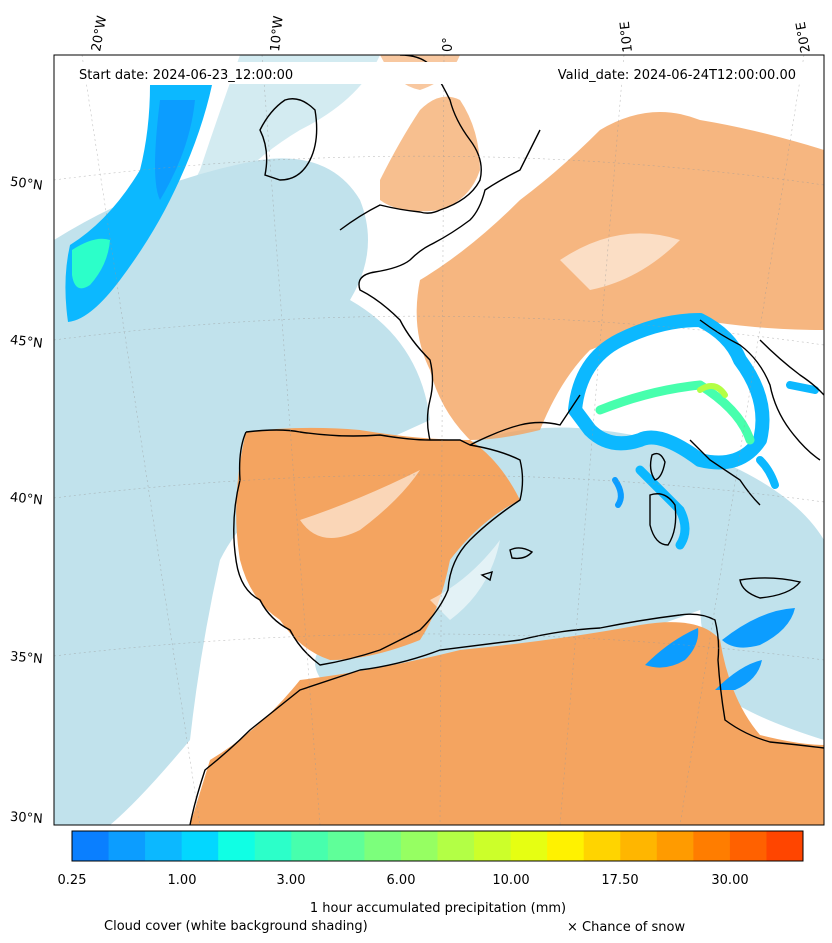 Image resolution: width=832 pixels, height=943 pixels. What do you see at coordinates (720, 649) in the screenshot?
I see `precipitation-africa` at bounding box center [720, 649].